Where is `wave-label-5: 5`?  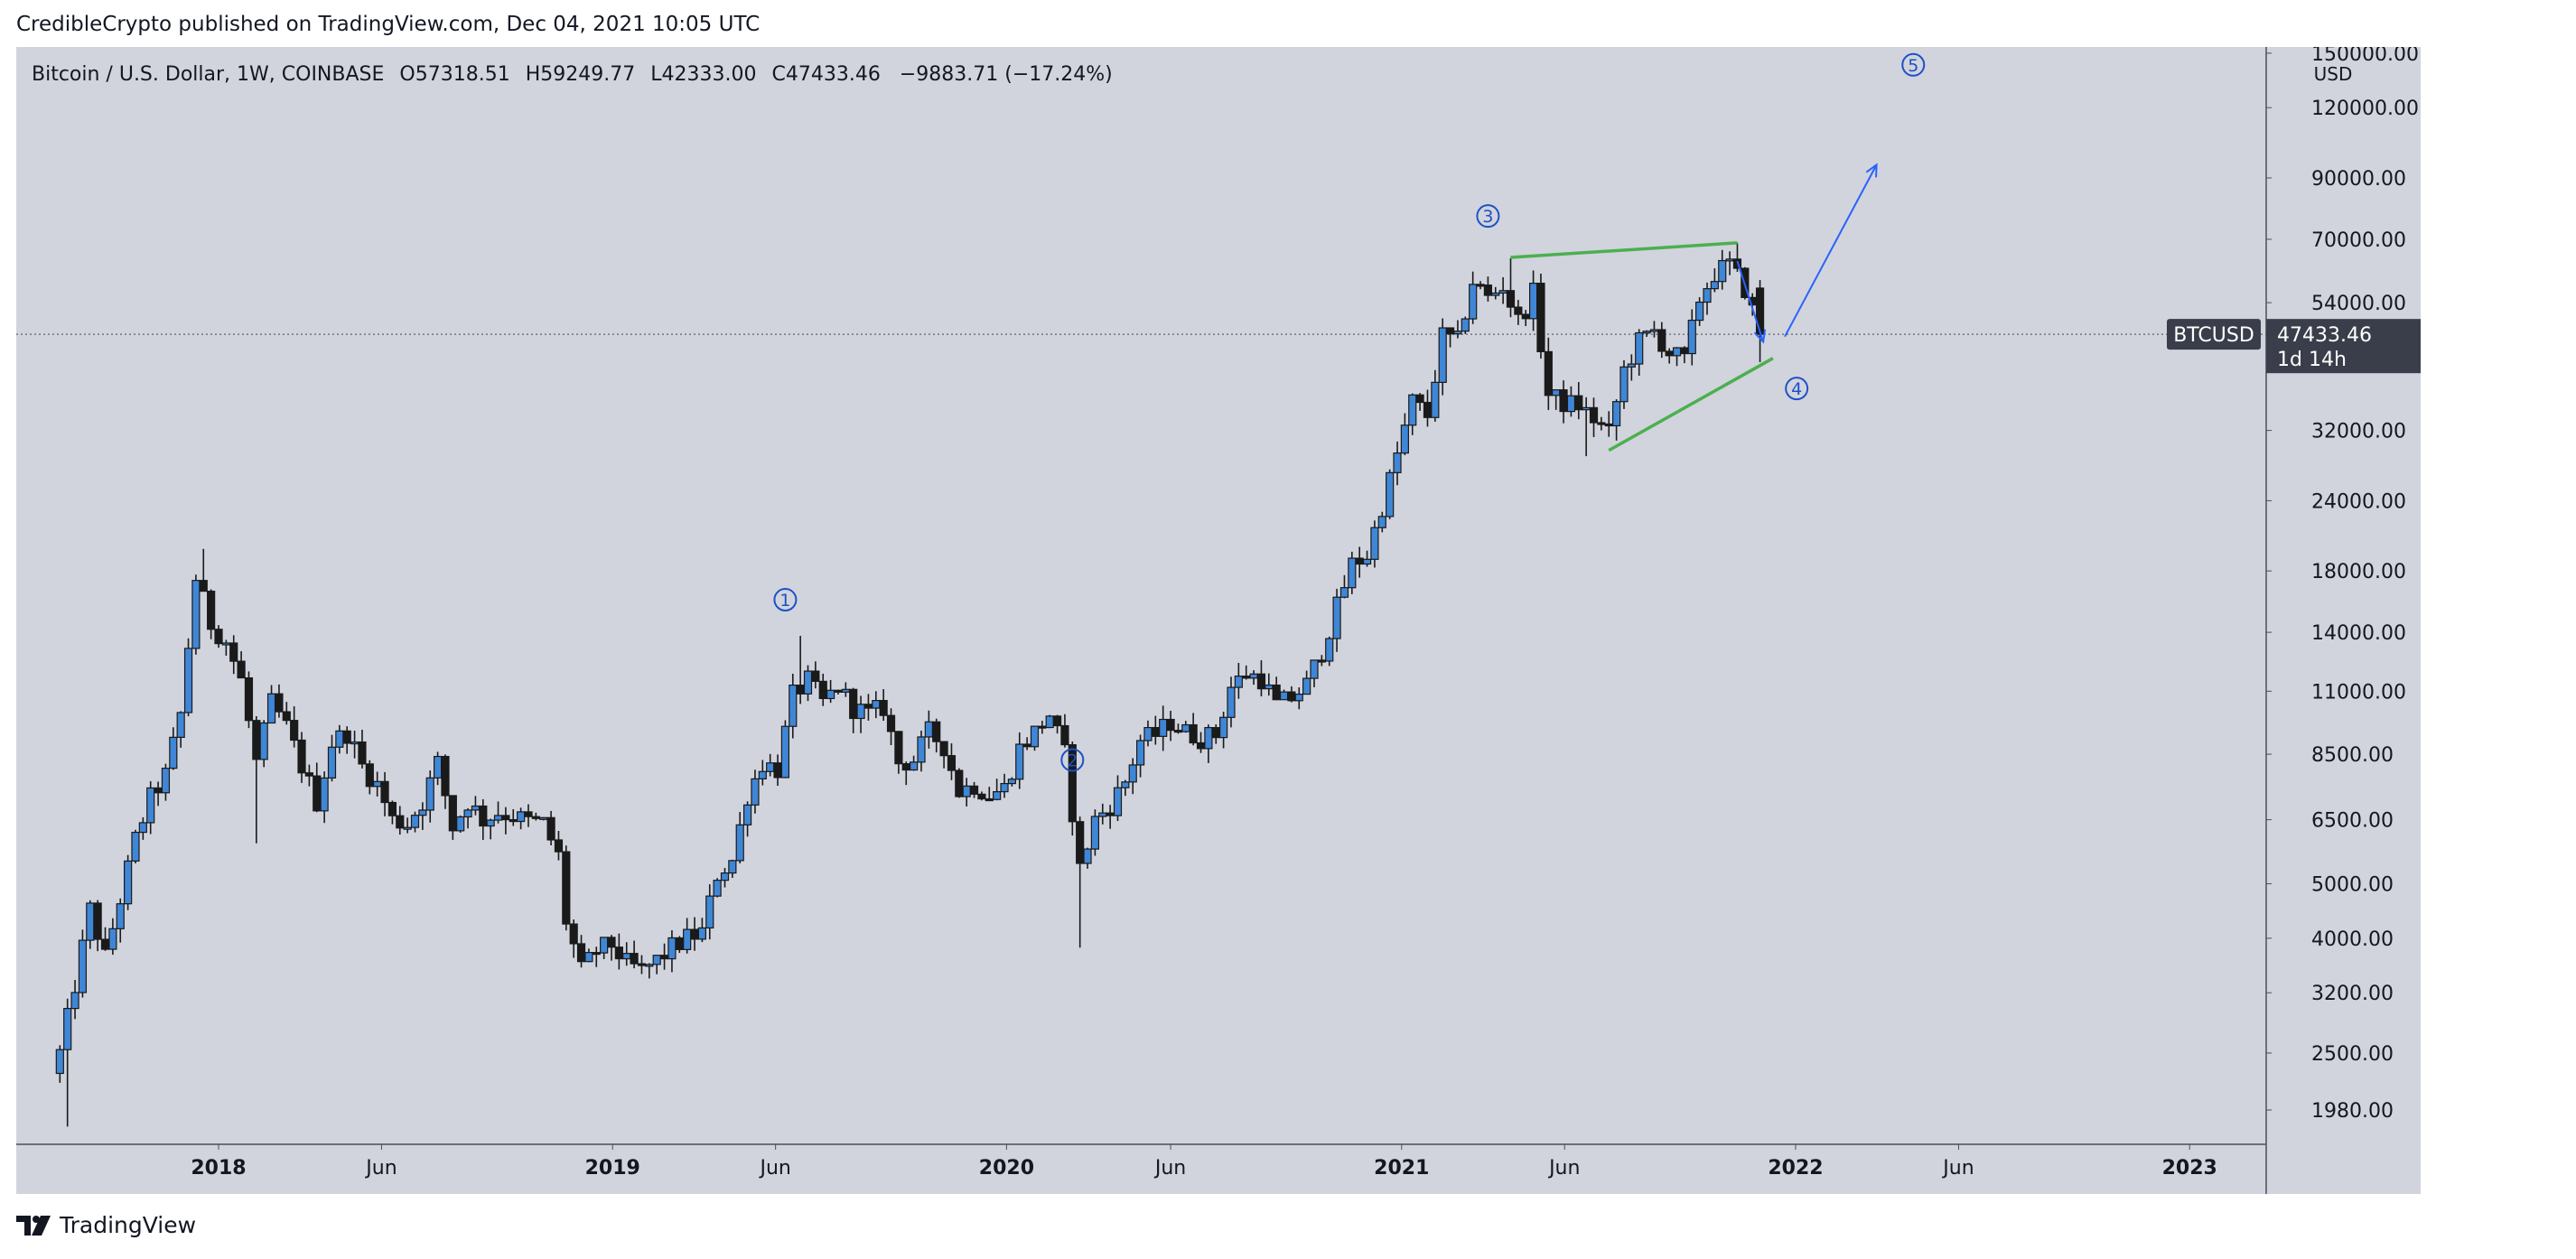 wave-label-5: 5 is located at coordinates (1913, 66).